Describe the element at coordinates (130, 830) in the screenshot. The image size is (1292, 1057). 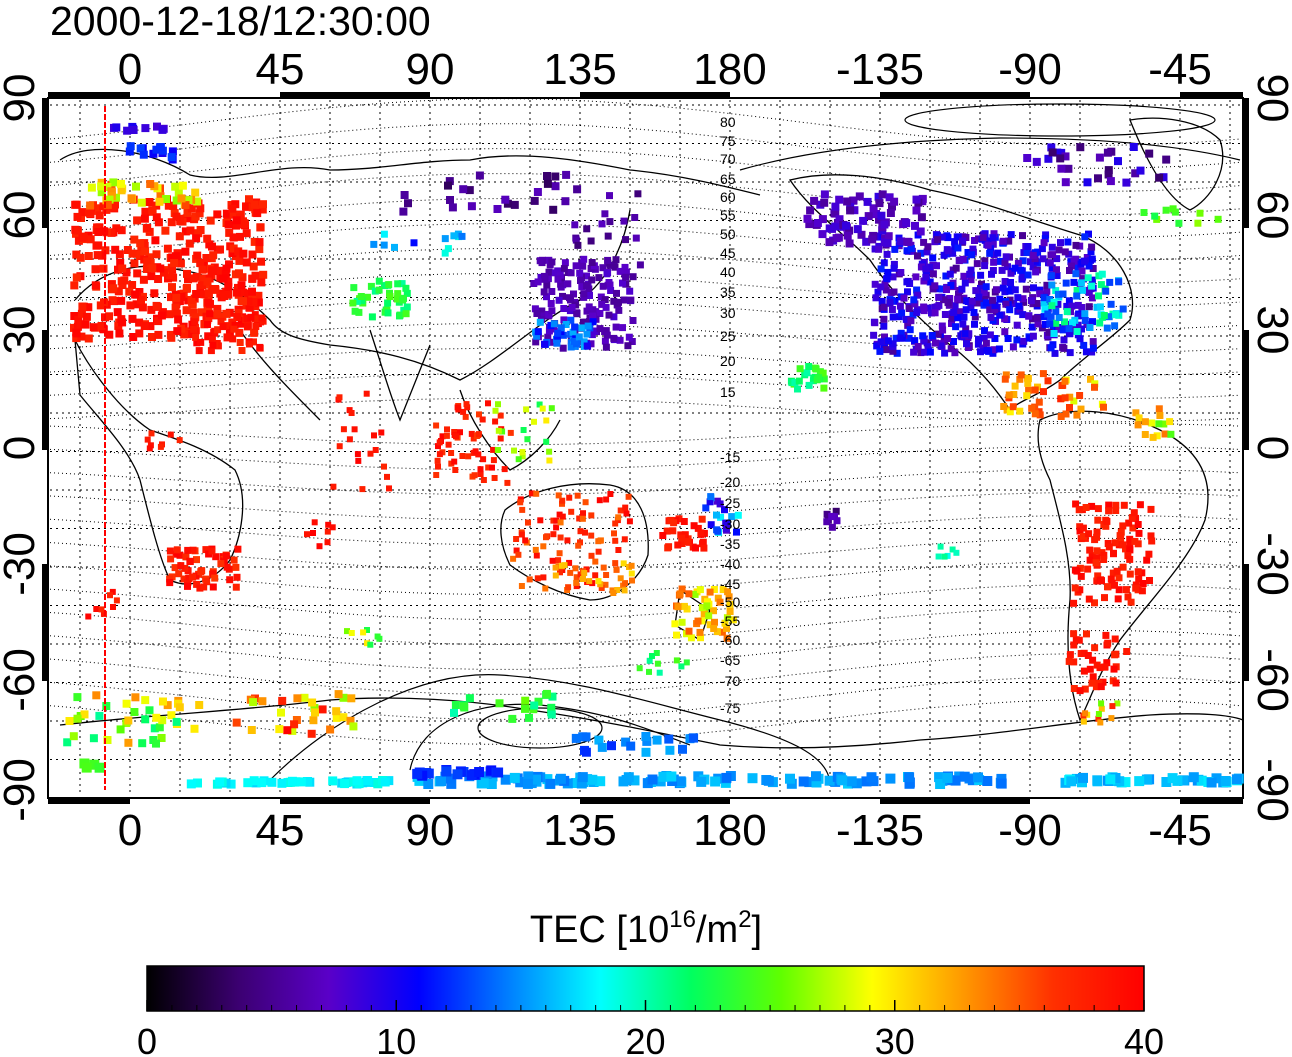
I see `bottom-longitude-tick: 0` at that location.